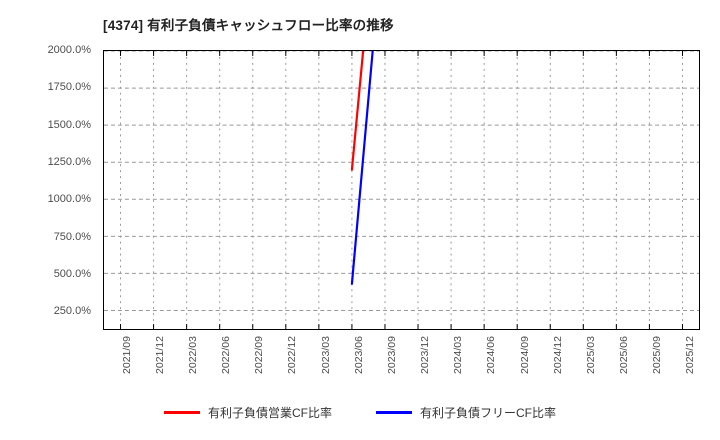 This screenshot has width=720, height=440. What do you see at coordinates (624, 355) in the screenshot?
I see `x-axis-tick-label: 2025/06` at bounding box center [624, 355].